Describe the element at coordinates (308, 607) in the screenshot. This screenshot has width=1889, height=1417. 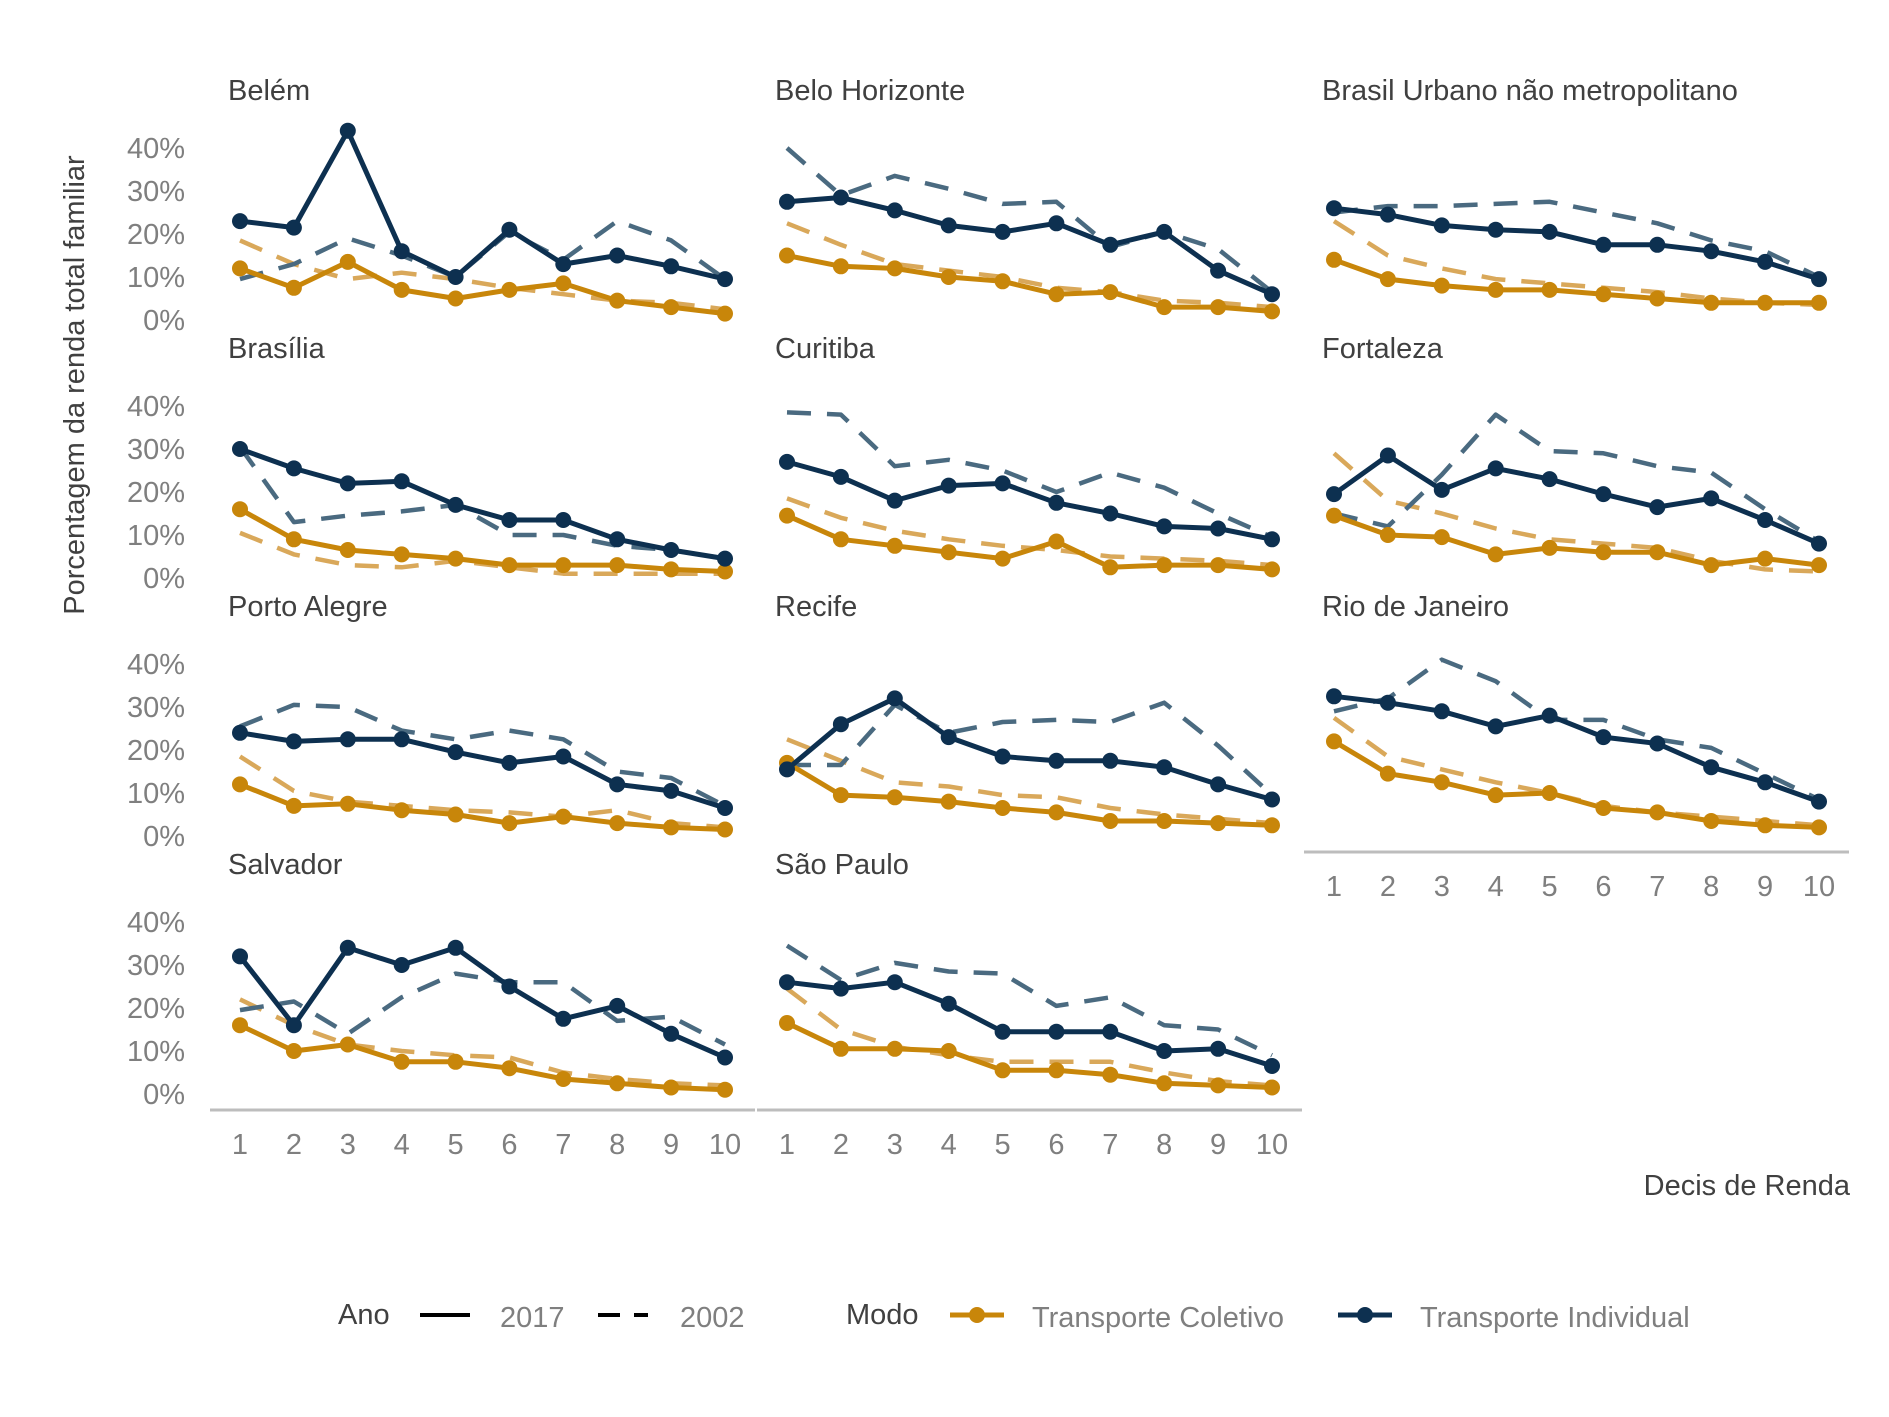
I see `panel-title-porto-alegre: Porto Alegre` at that location.